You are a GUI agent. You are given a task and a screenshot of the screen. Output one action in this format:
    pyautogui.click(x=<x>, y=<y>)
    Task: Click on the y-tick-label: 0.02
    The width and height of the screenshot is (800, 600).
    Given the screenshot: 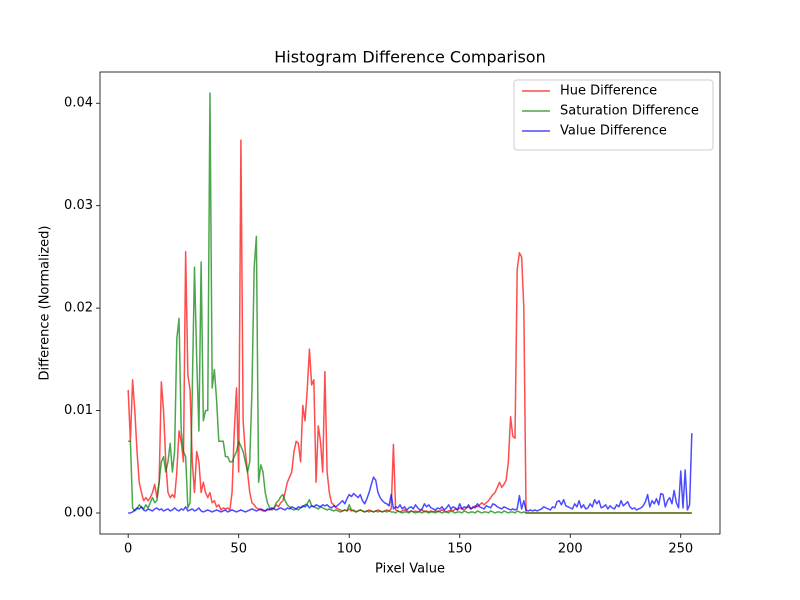 What is the action you would take?
    pyautogui.click(x=78, y=308)
    